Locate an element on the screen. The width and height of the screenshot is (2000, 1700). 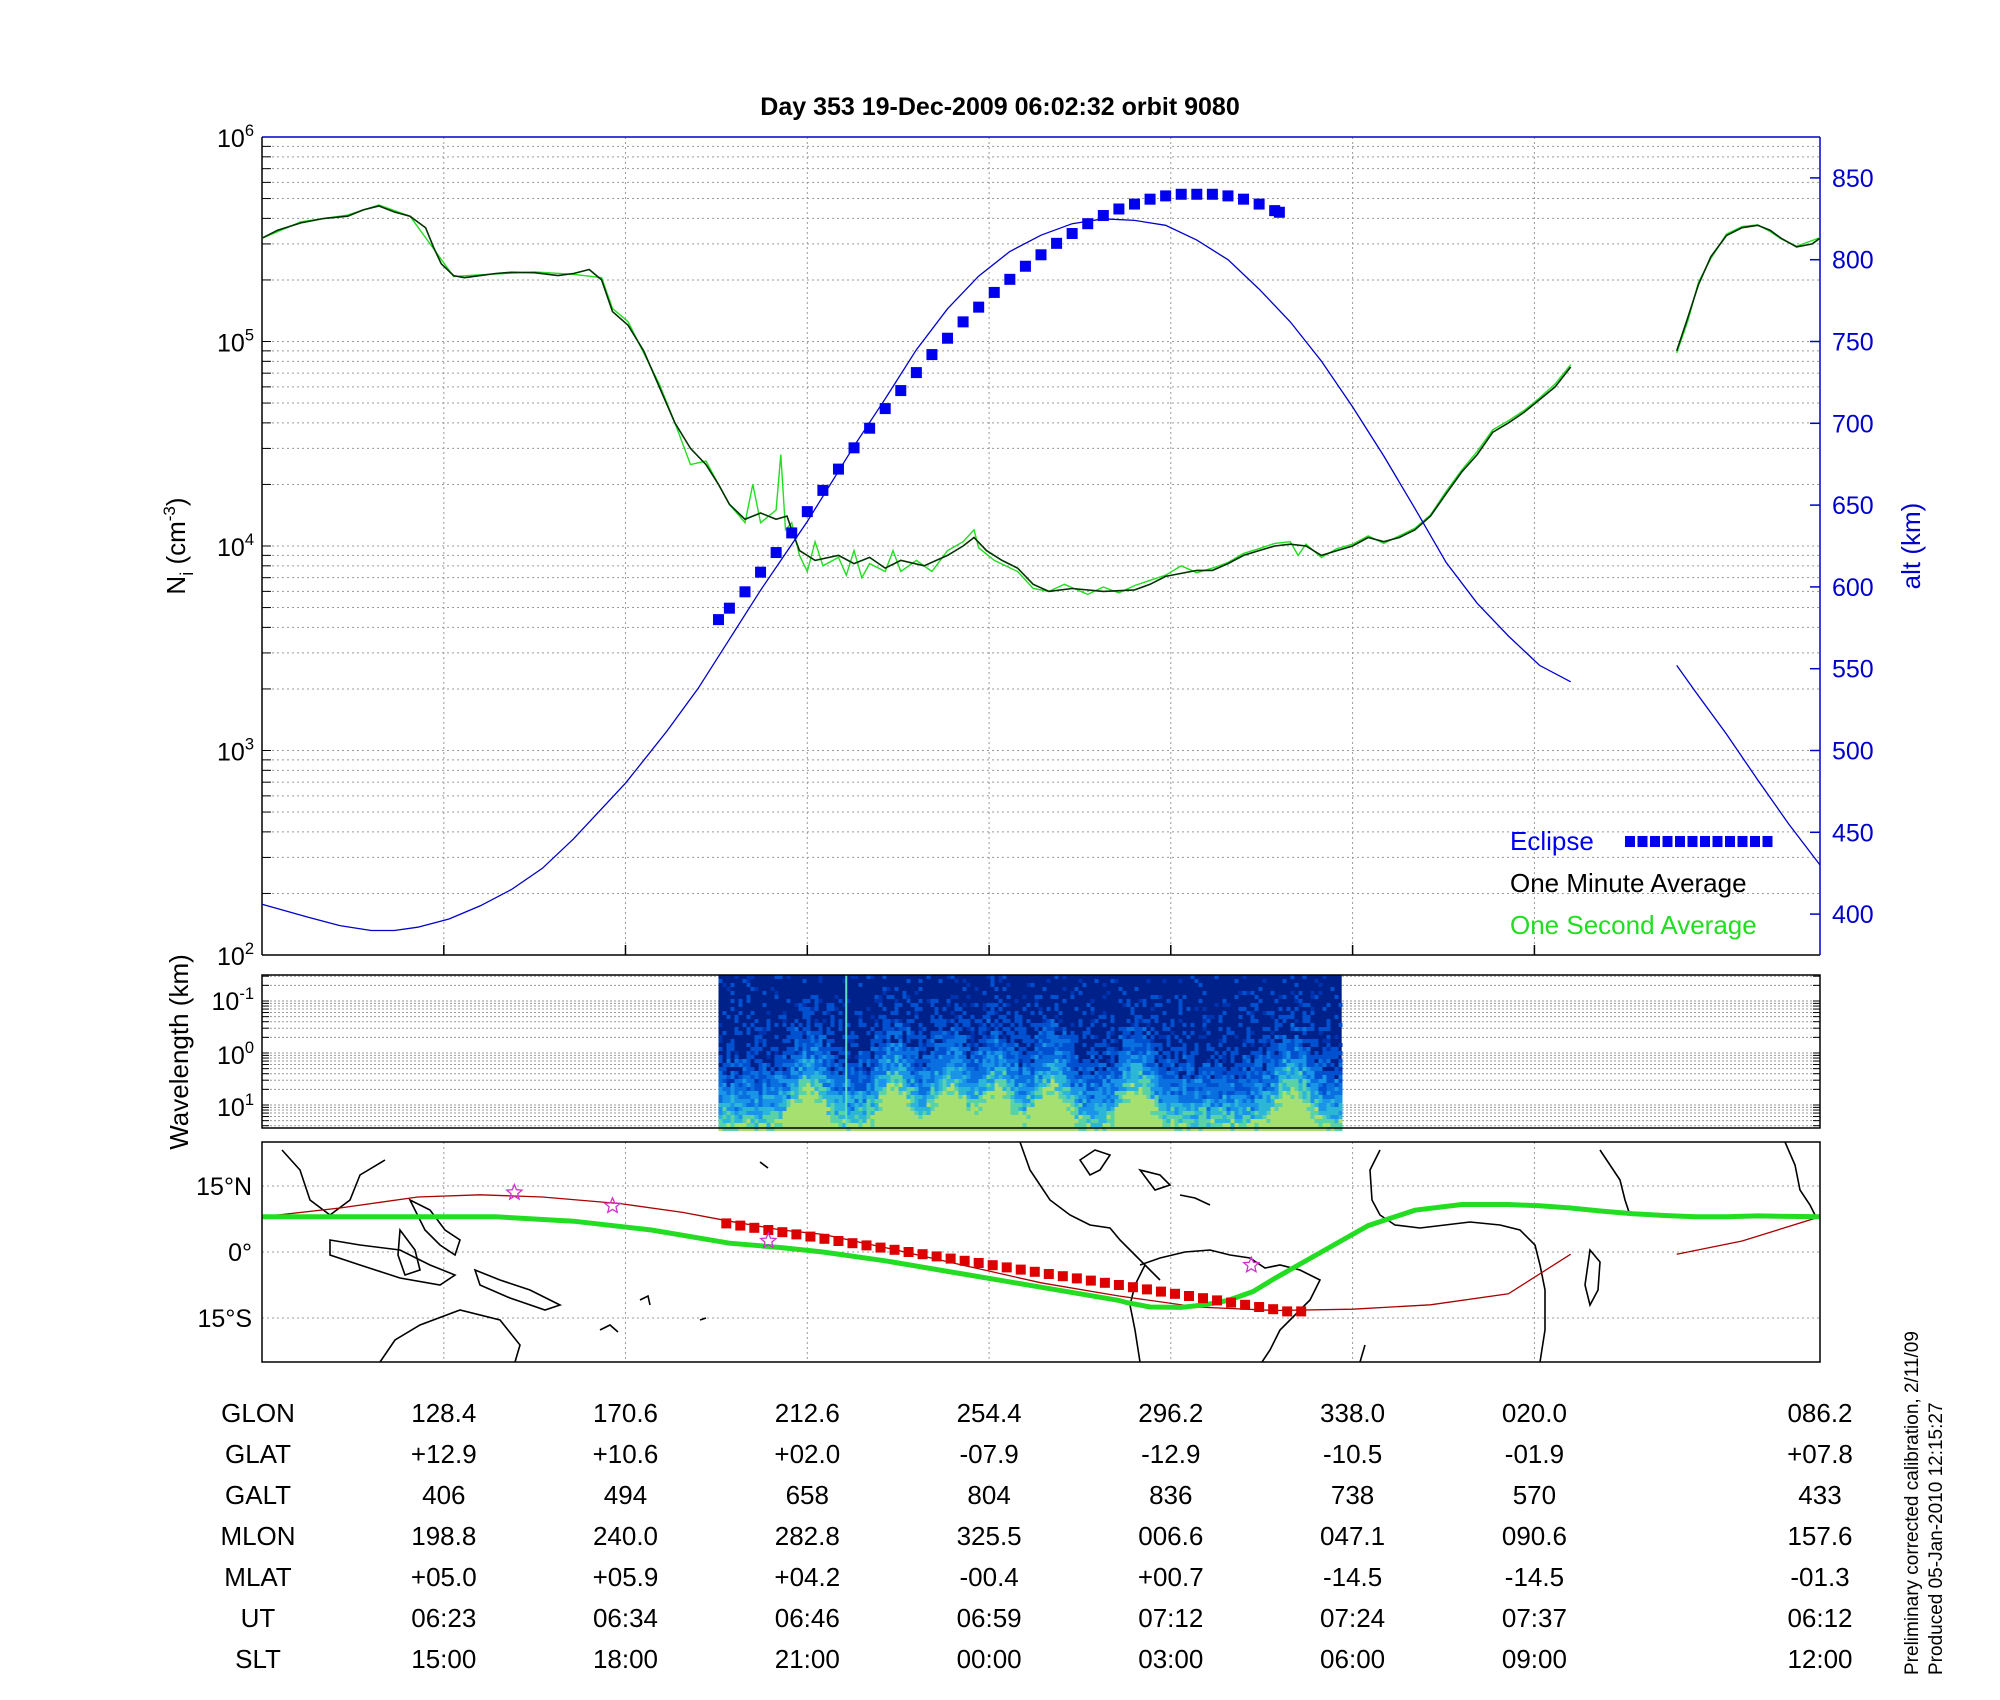
eclipse-track-marker is located at coordinates (1076, 1278).